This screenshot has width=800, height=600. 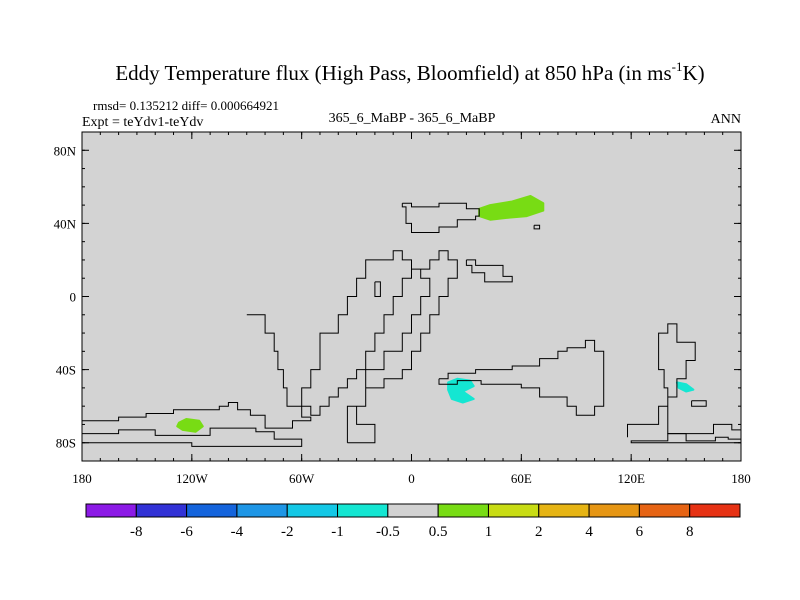 I want to click on center-label: 365_6_MaBP - 365_6_MaBP, so click(x=412, y=118).